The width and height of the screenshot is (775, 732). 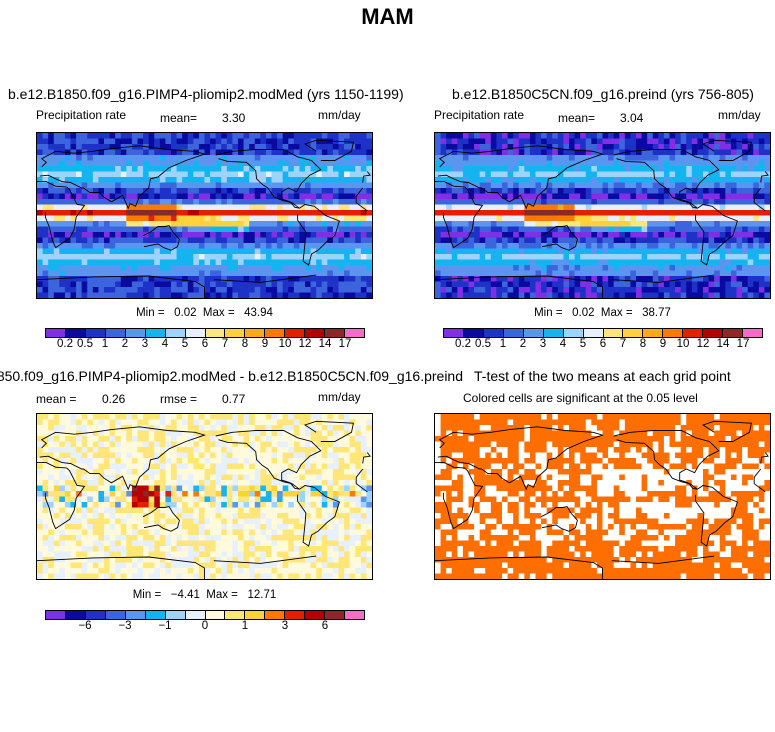 I want to click on panel-2-mean-value: 3.04, so click(x=632, y=118).